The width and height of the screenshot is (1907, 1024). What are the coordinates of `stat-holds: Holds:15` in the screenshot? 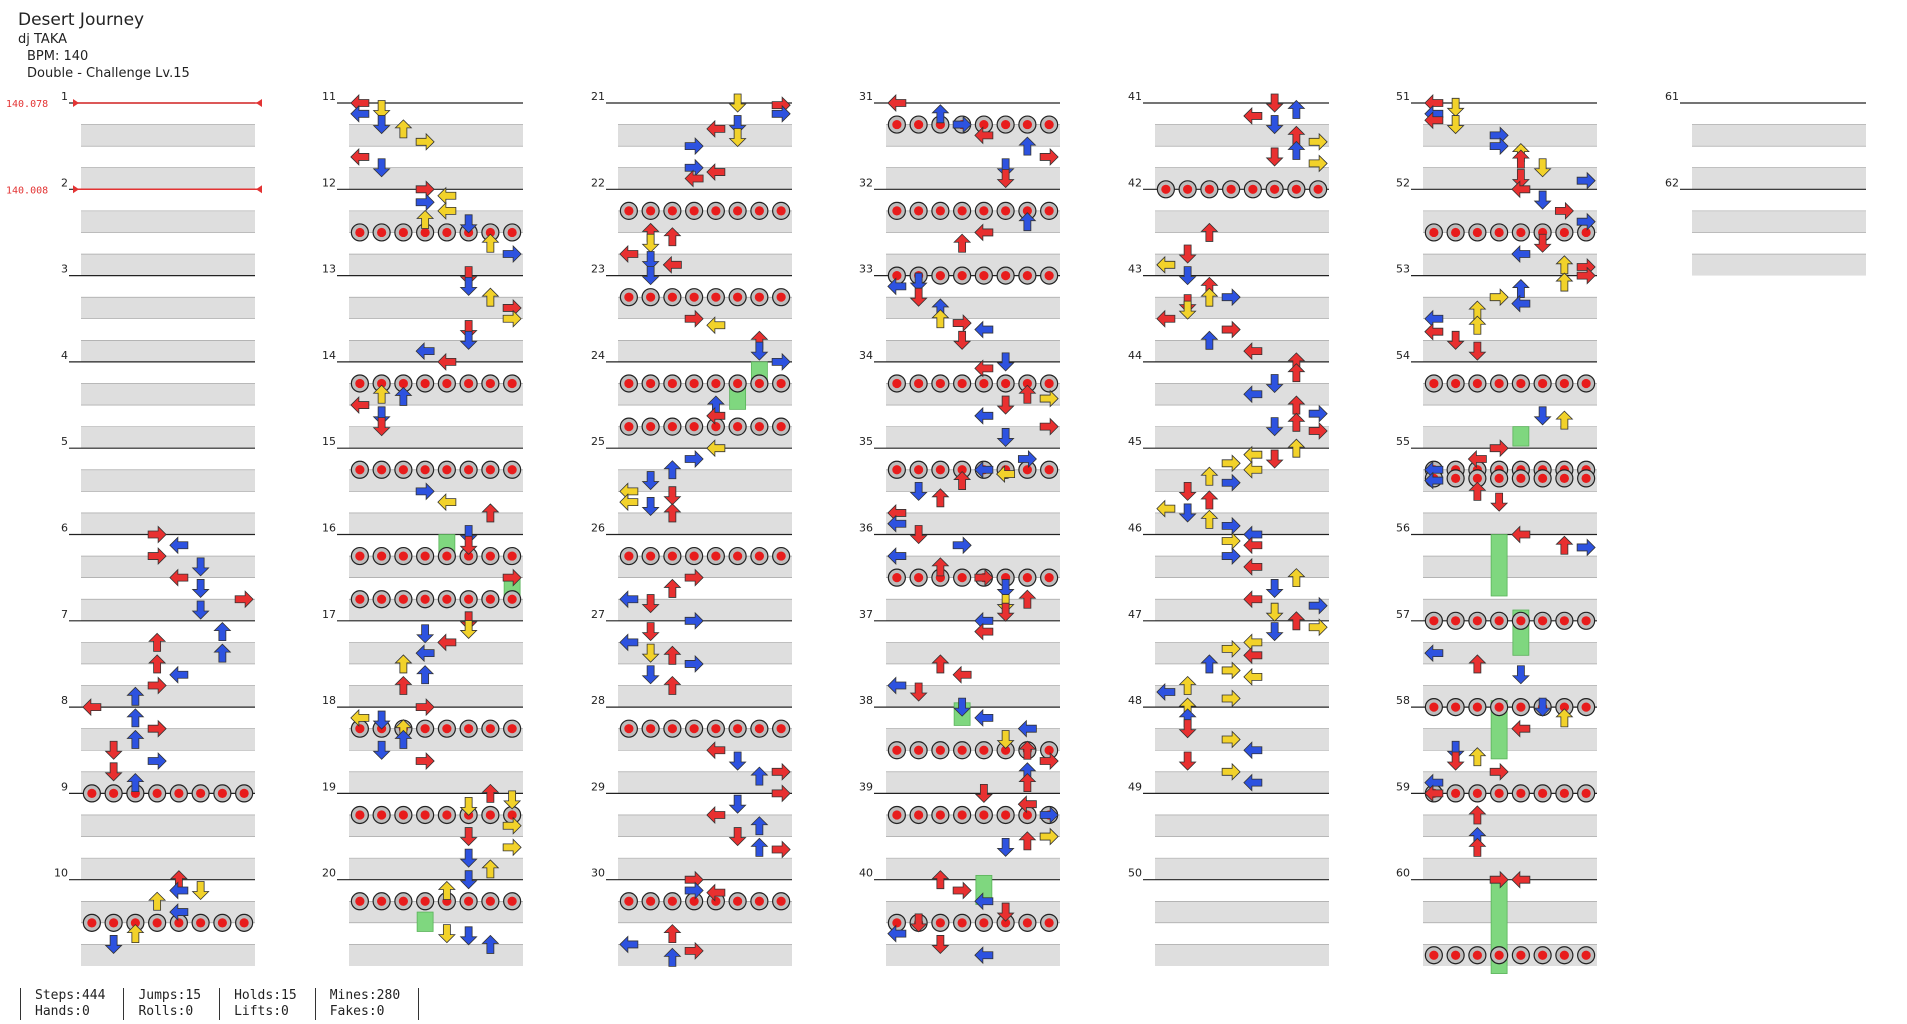 It's located at (265, 995).